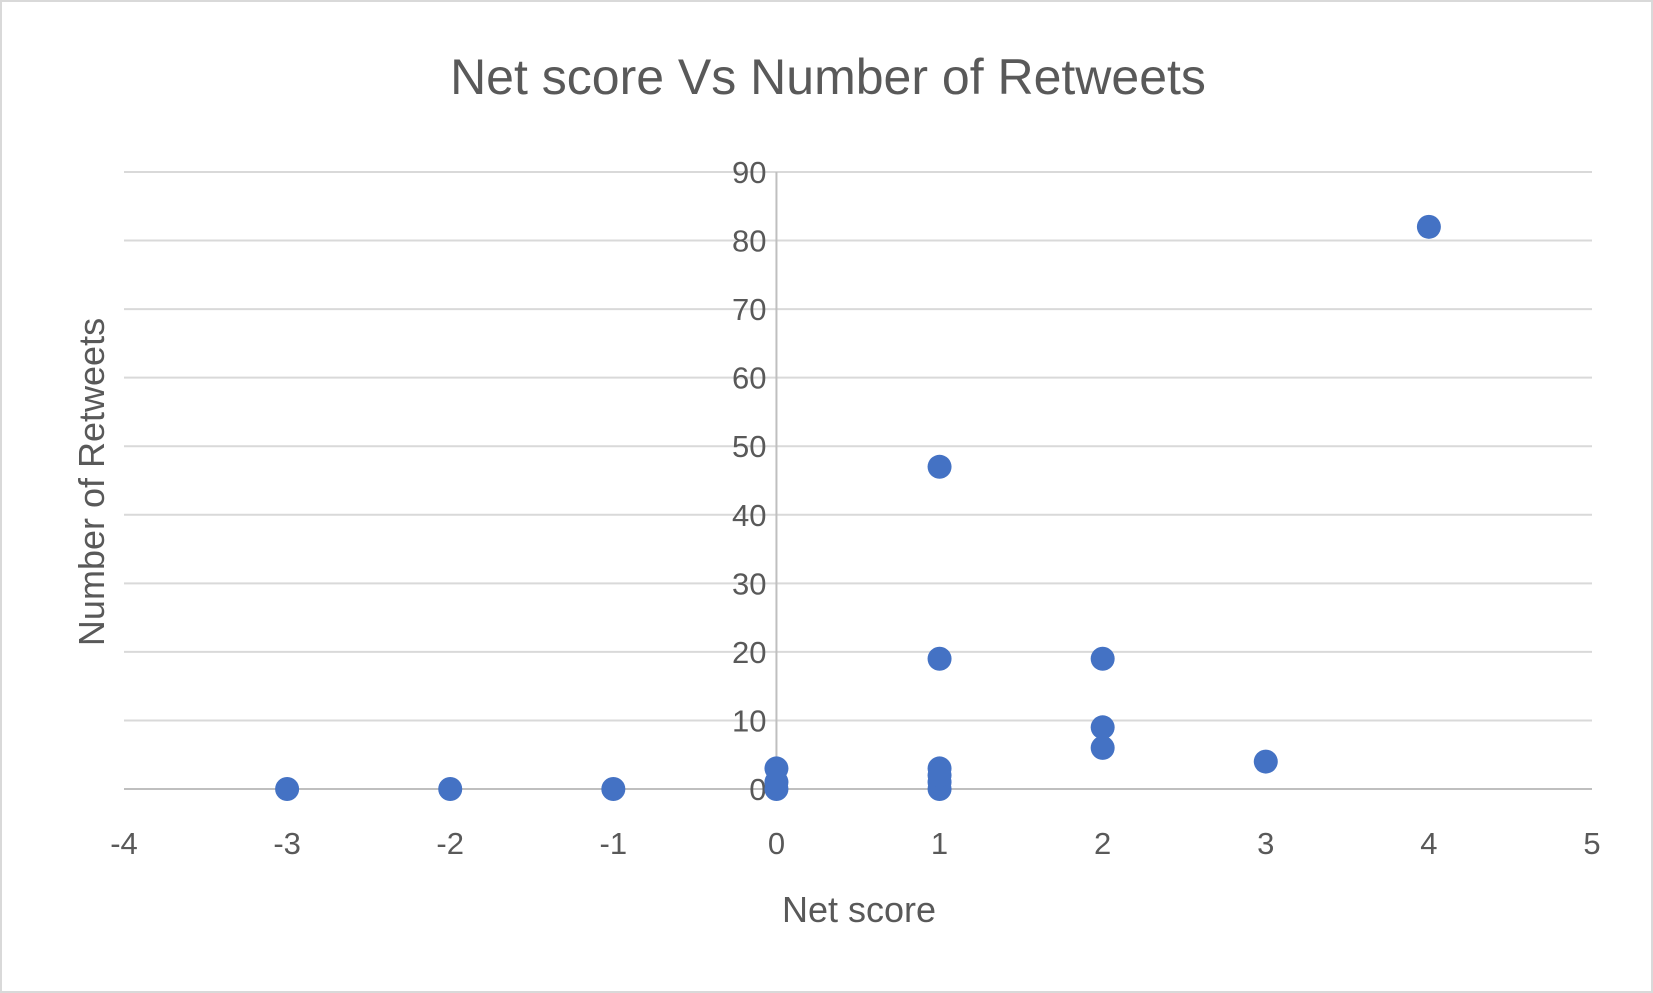 Image resolution: width=1653 pixels, height=993 pixels. I want to click on y-tick-labels: 0 10 20 30 40 50 60 70 80 90, so click(749, 481).